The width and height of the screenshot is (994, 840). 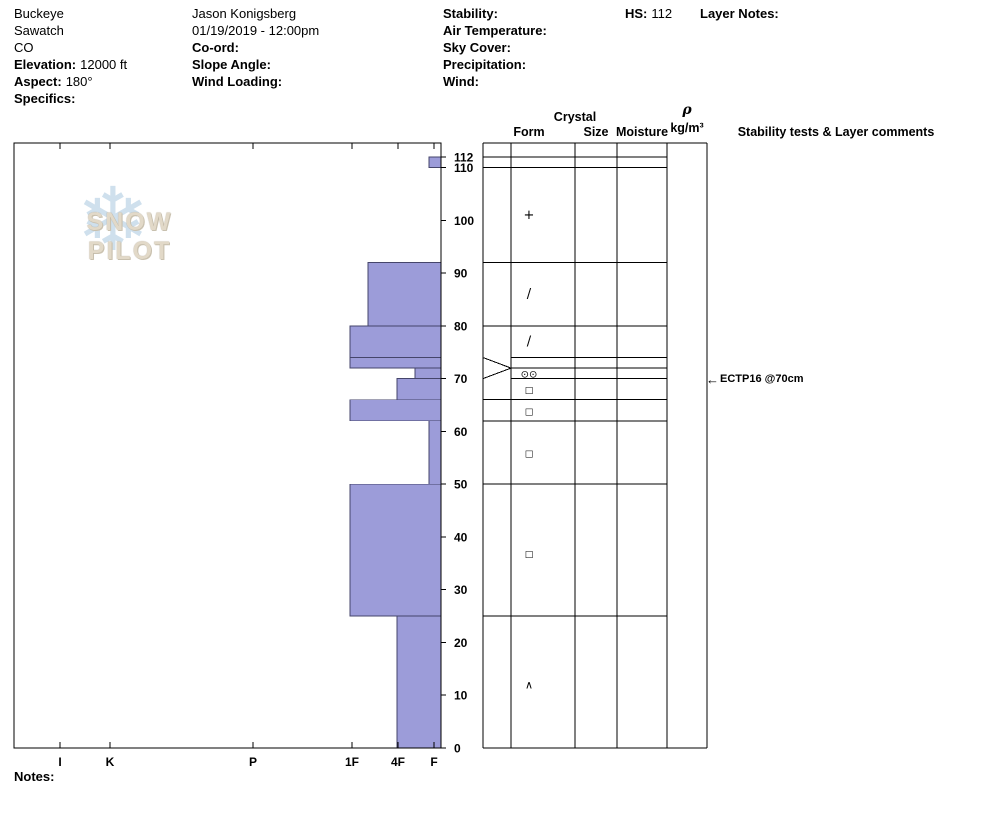 What do you see at coordinates (461, 696) in the screenshot?
I see `depth-label: 10` at bounding box center [461, 696].